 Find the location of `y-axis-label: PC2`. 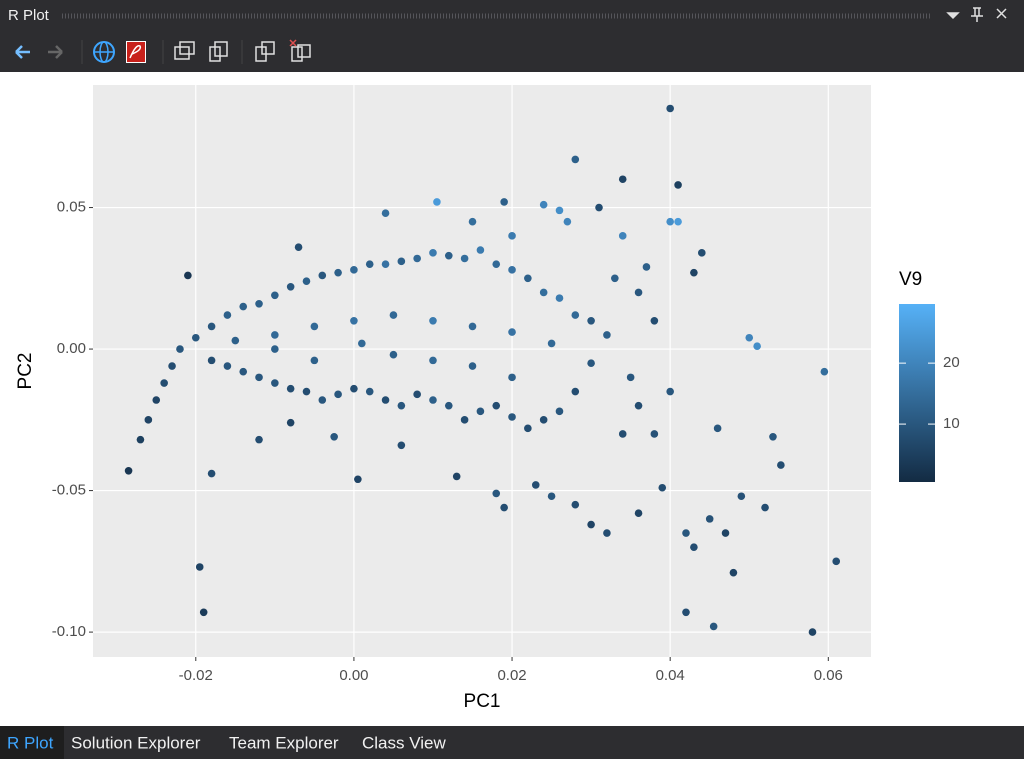

y-axis-label: PC2 is located at coordinates (25, 371).